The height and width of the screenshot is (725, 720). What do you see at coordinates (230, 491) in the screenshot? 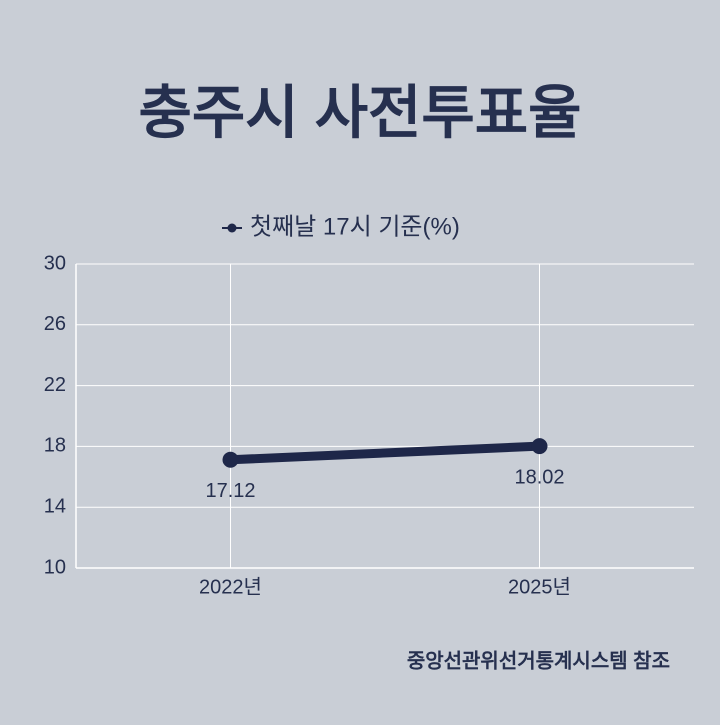
I see `data-label: 17.12` at bounding box center [230, 491].